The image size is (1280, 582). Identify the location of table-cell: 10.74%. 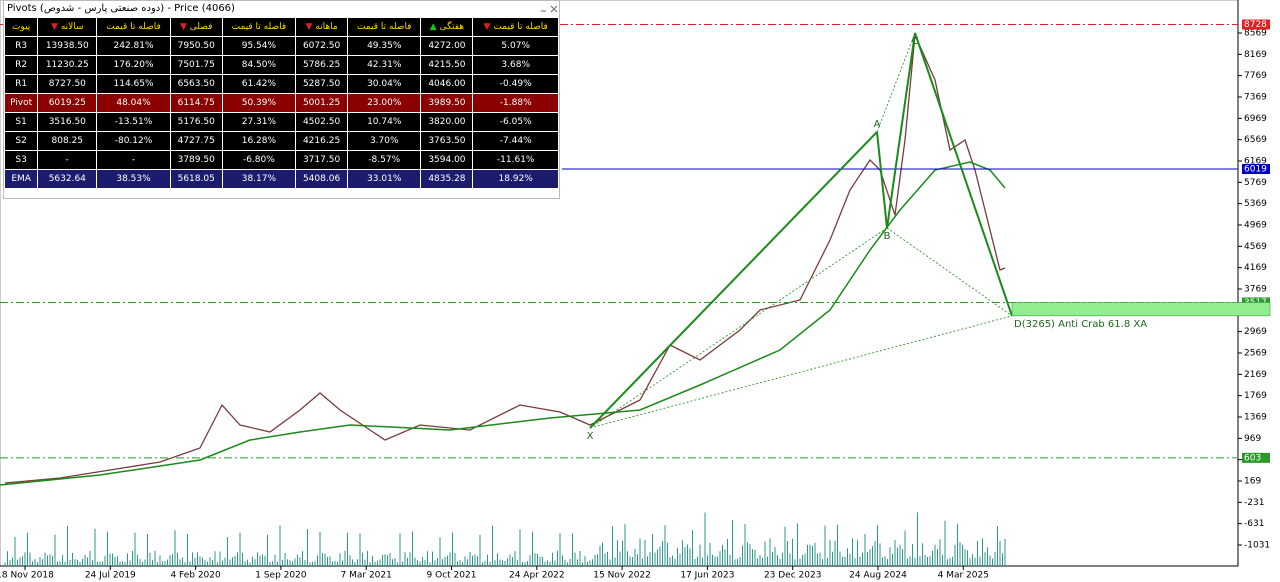
(384, 122).